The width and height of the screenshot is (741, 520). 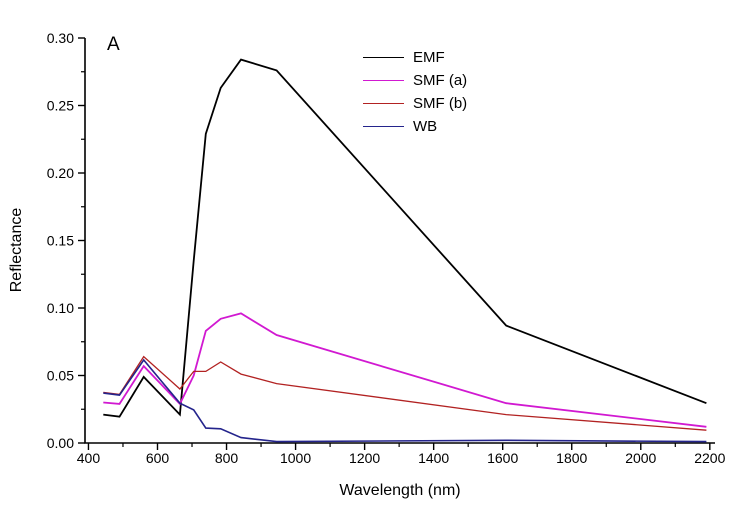 I want to click on x-tick-label: 600, so click(x=158, y=458).